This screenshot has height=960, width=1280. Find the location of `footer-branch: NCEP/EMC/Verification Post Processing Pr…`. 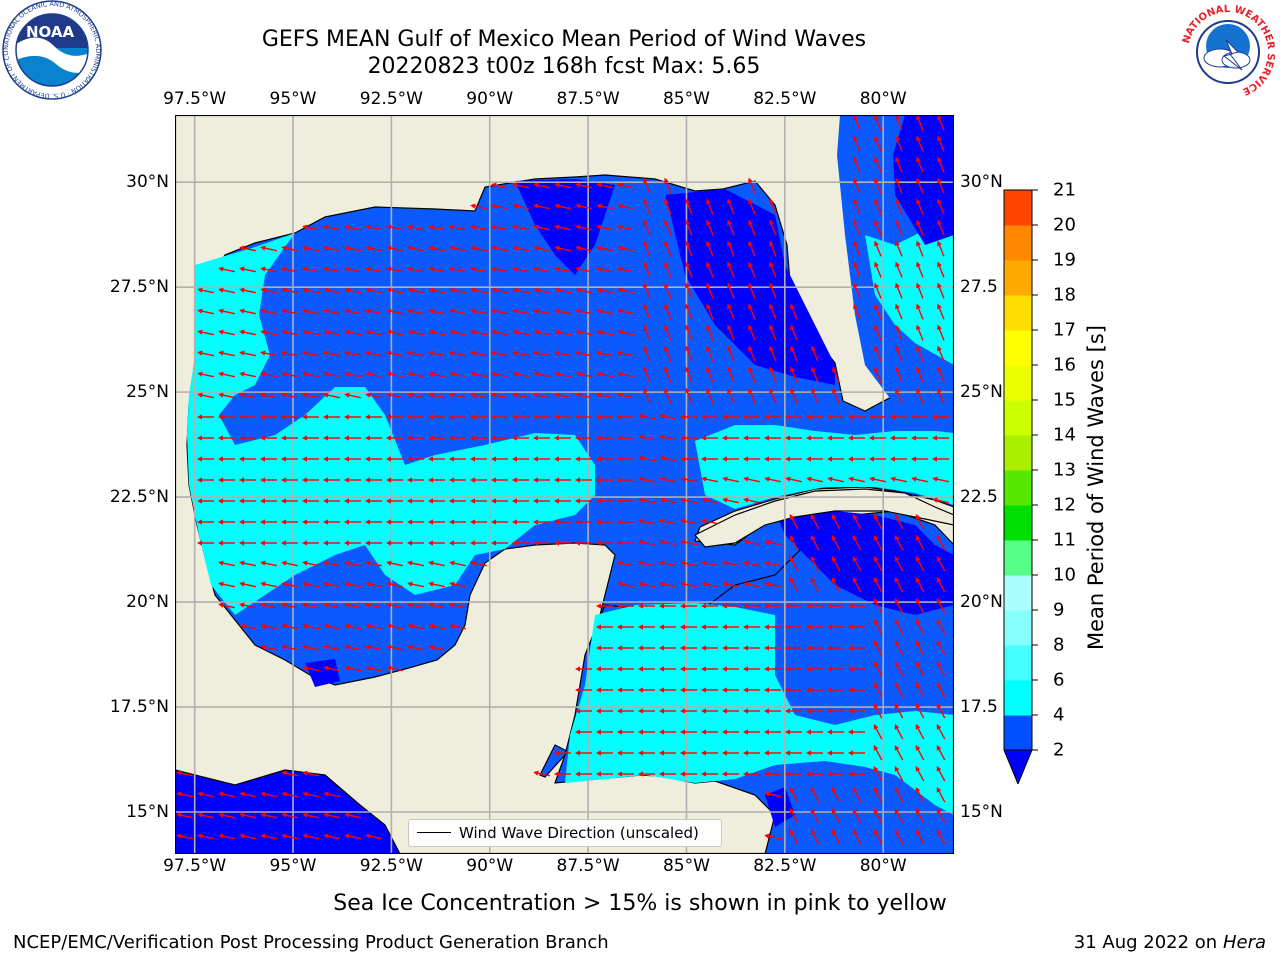

footer-branch: NCEP/EMC/Verification Post Processing Pr… is located at coordinates (311, 942).